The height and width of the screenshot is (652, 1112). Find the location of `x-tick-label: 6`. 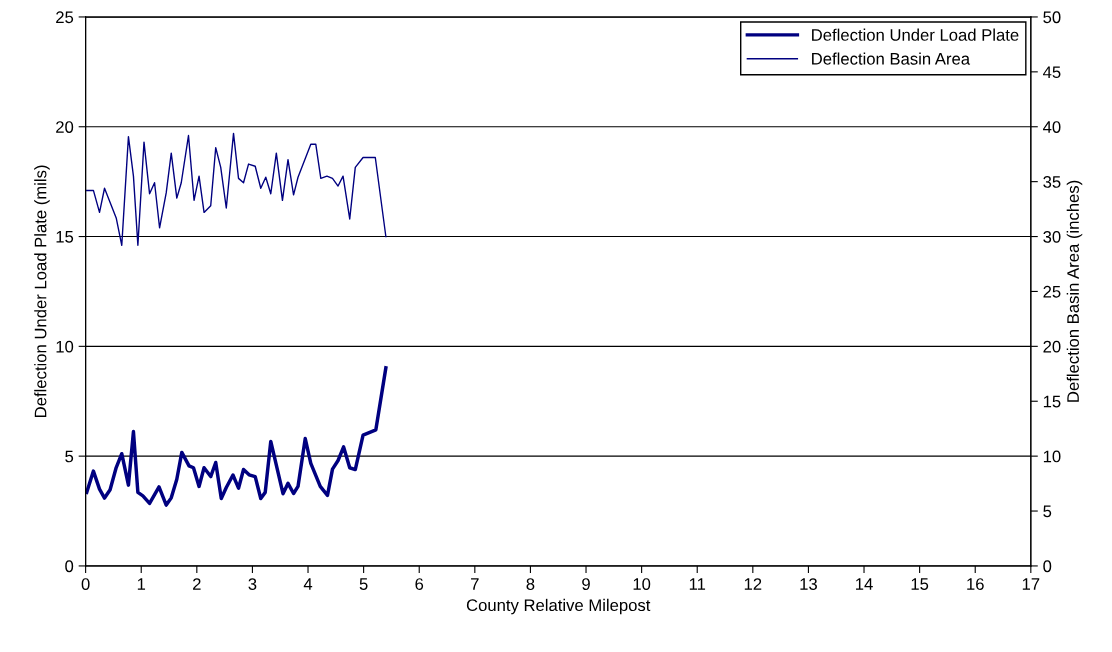

x-tick-label: 6 is located at coordinates (419, 584).